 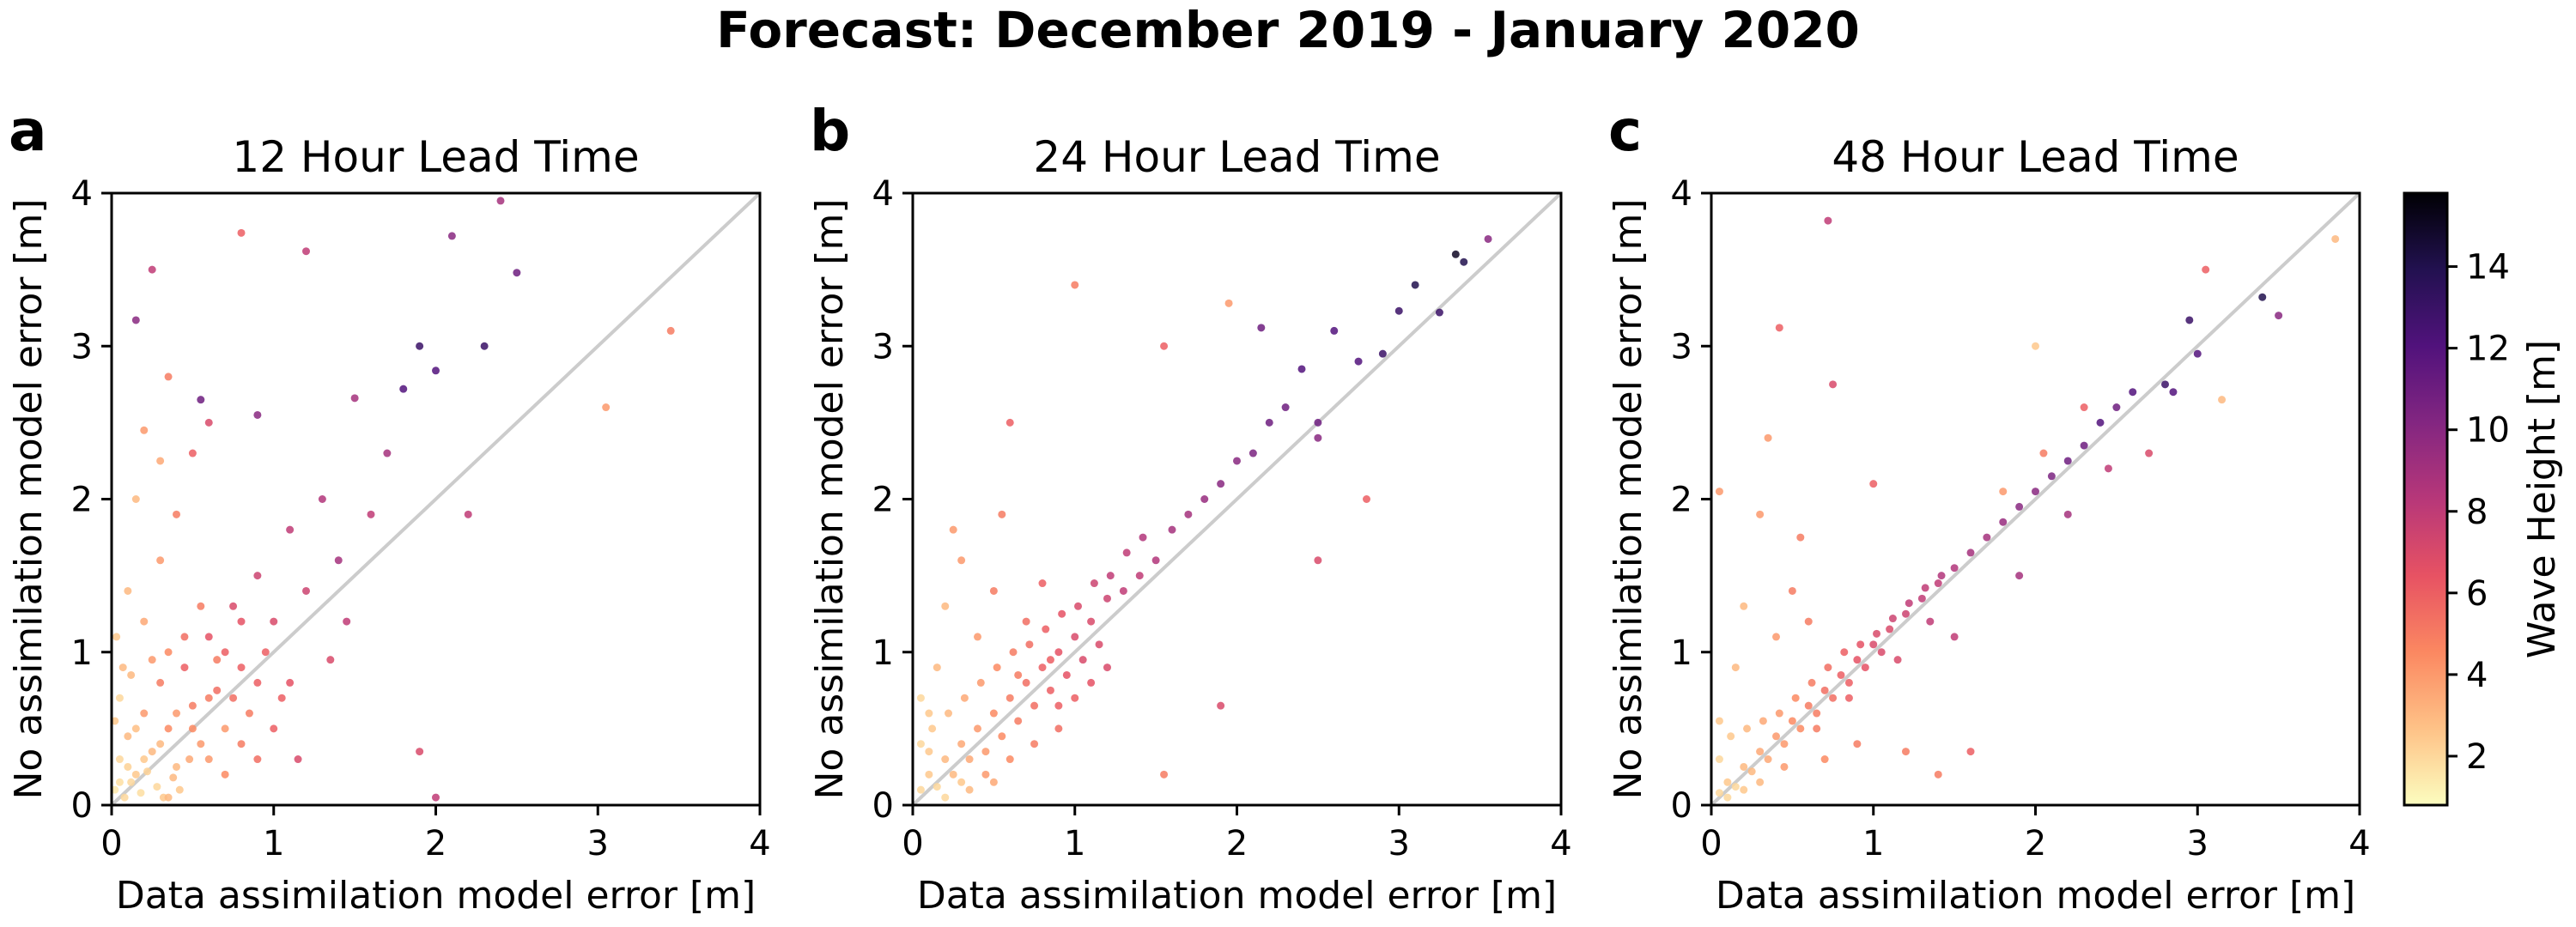 What do you see at coordinates (1682, 653) in the screenshot?
I see `y-tick-label: 1` at bounding box center [1682, 653].